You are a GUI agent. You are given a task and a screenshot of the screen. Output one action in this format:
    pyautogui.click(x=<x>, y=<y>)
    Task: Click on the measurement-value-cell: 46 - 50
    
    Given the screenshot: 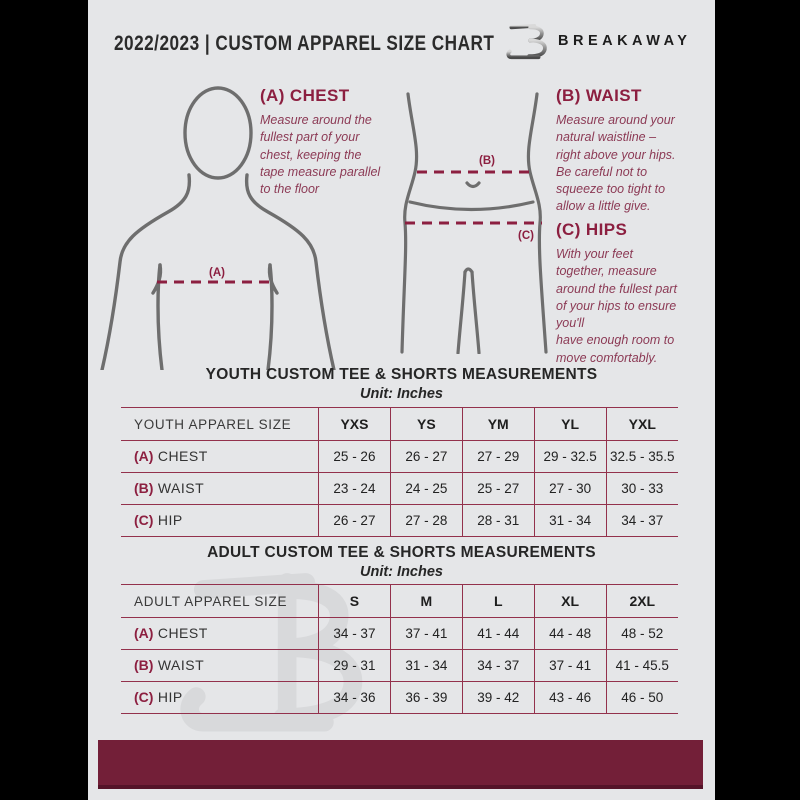 What is the action you would take?
    pyautogui.click(x=641, y=697)
    